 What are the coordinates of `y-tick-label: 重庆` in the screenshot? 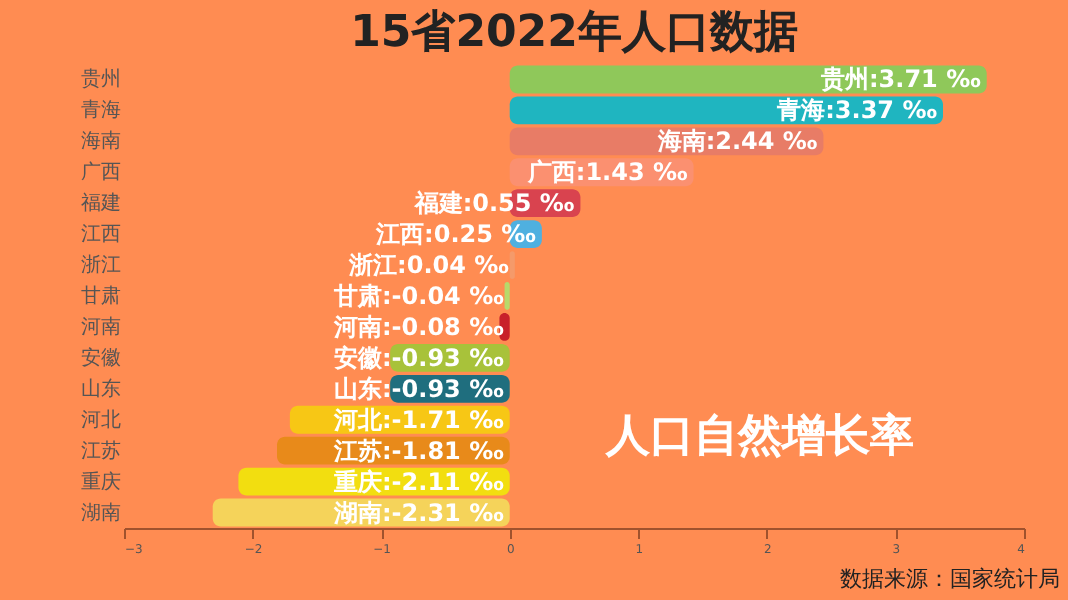 It's located at (101, 481).